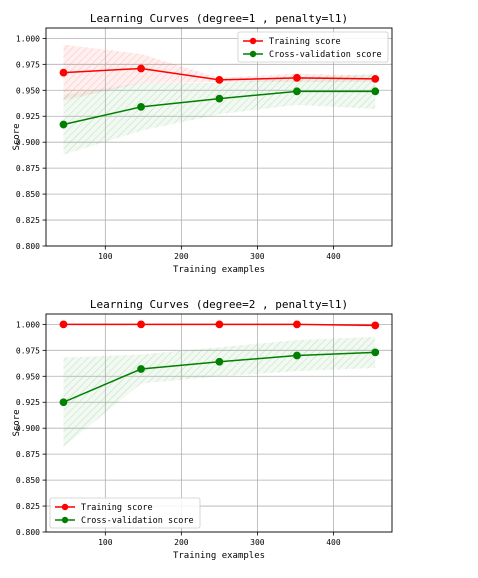 This screenshot has height=578, width=478. Describe the element at coordinates (219, 72) in the screenshot. I see `band-training` at that location.